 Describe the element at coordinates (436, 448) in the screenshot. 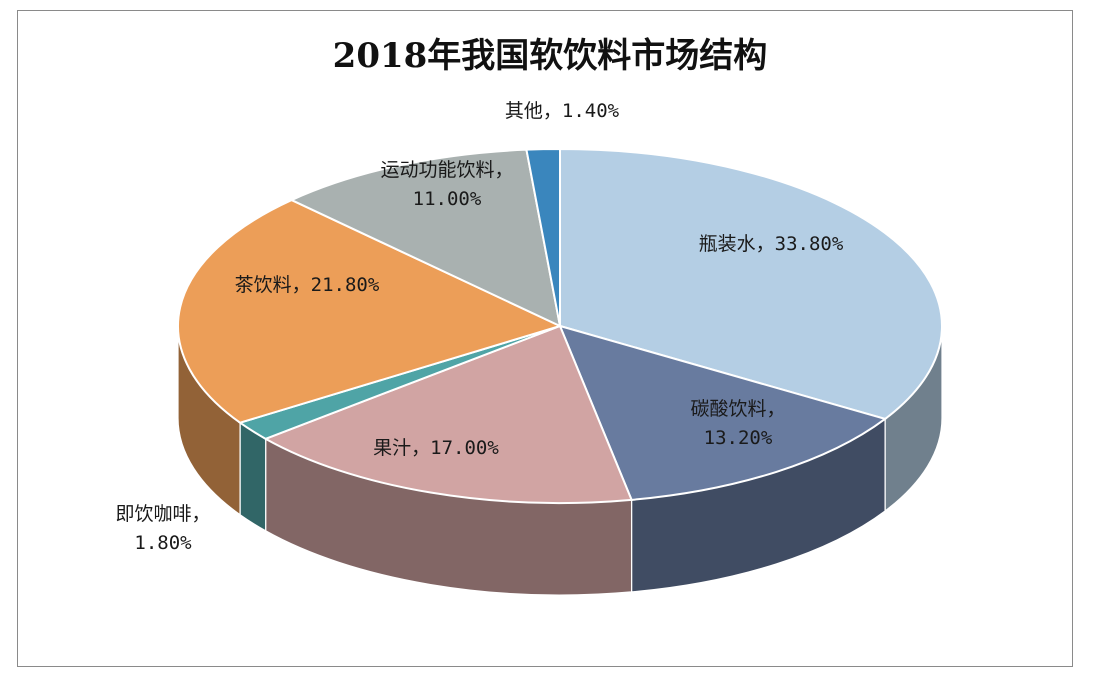

I see `slice-3-label: 果汁，17.00%` at that location.